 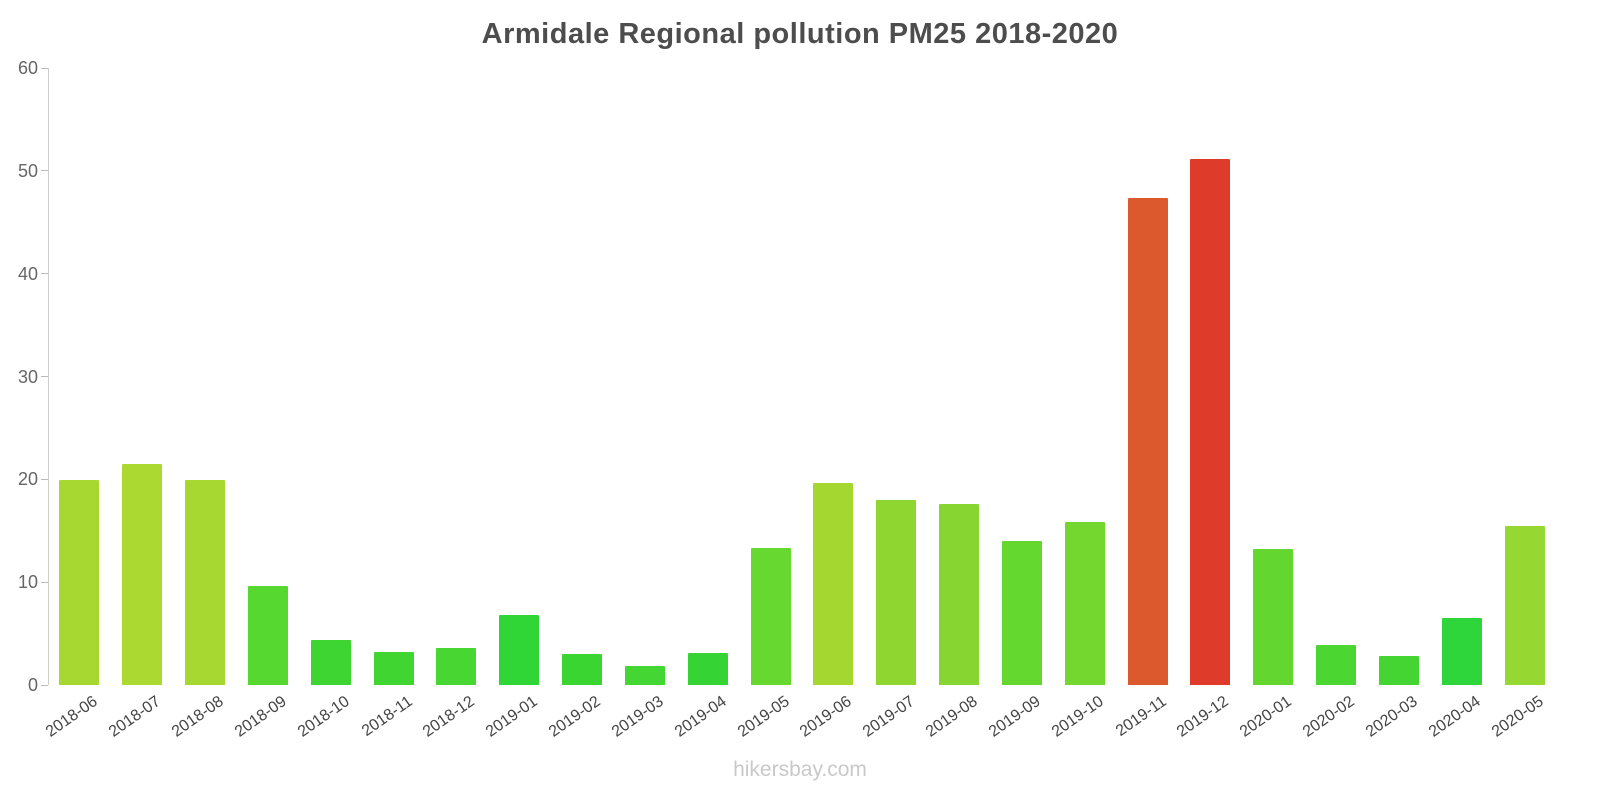 I want to click on x-label-2018-11: 2018-11, so click(x=387, y=716).